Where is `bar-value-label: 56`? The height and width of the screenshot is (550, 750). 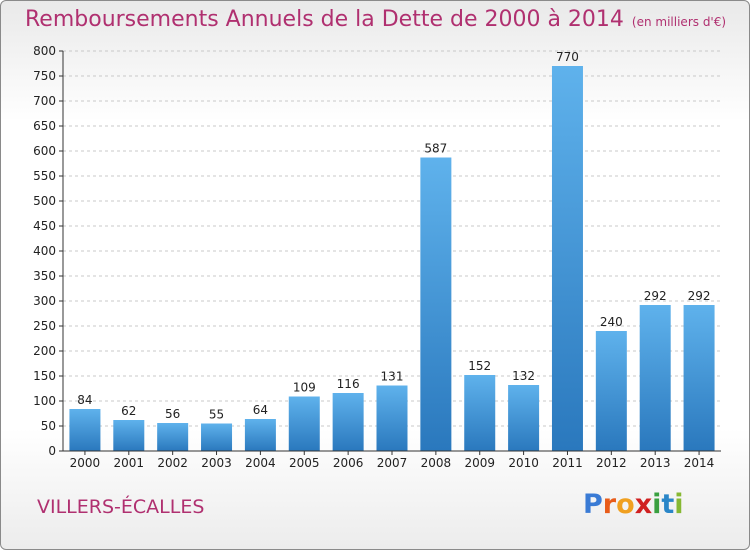
bar-value-label: 56 is located at coordinates (172, 414).